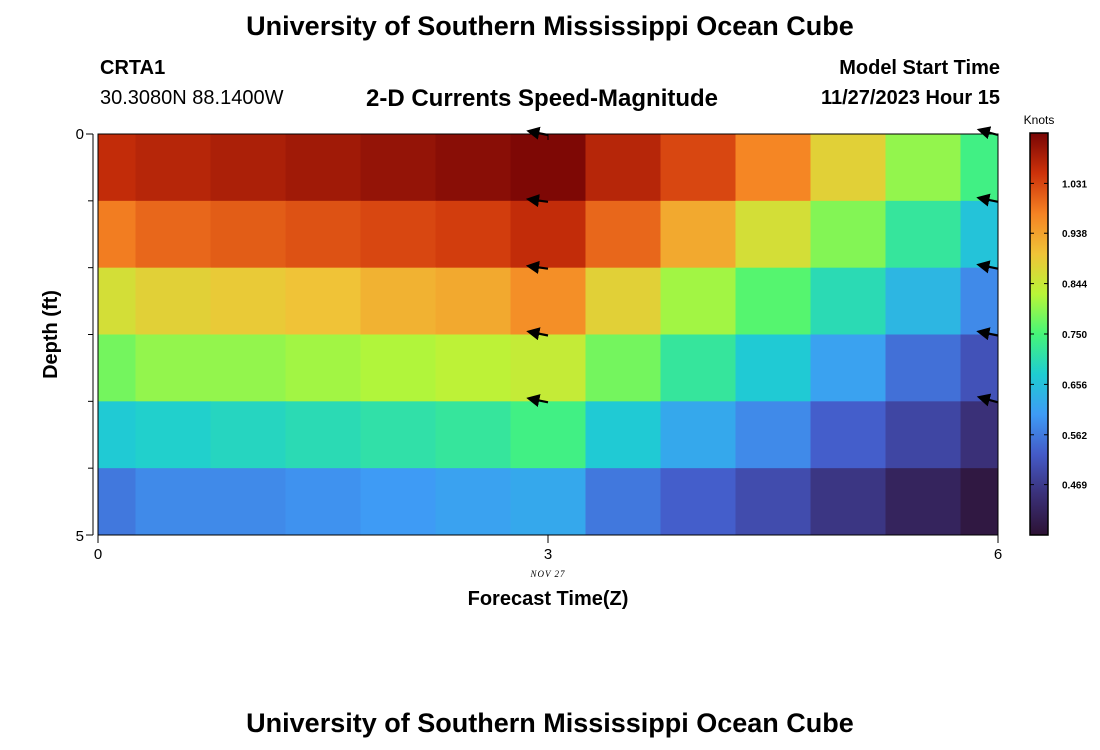 This screenshot has width=1100, height=750. Describe the element at coordinates (1039, 120) in the screenshot. I see `colorbar-title: Knots` at that location.